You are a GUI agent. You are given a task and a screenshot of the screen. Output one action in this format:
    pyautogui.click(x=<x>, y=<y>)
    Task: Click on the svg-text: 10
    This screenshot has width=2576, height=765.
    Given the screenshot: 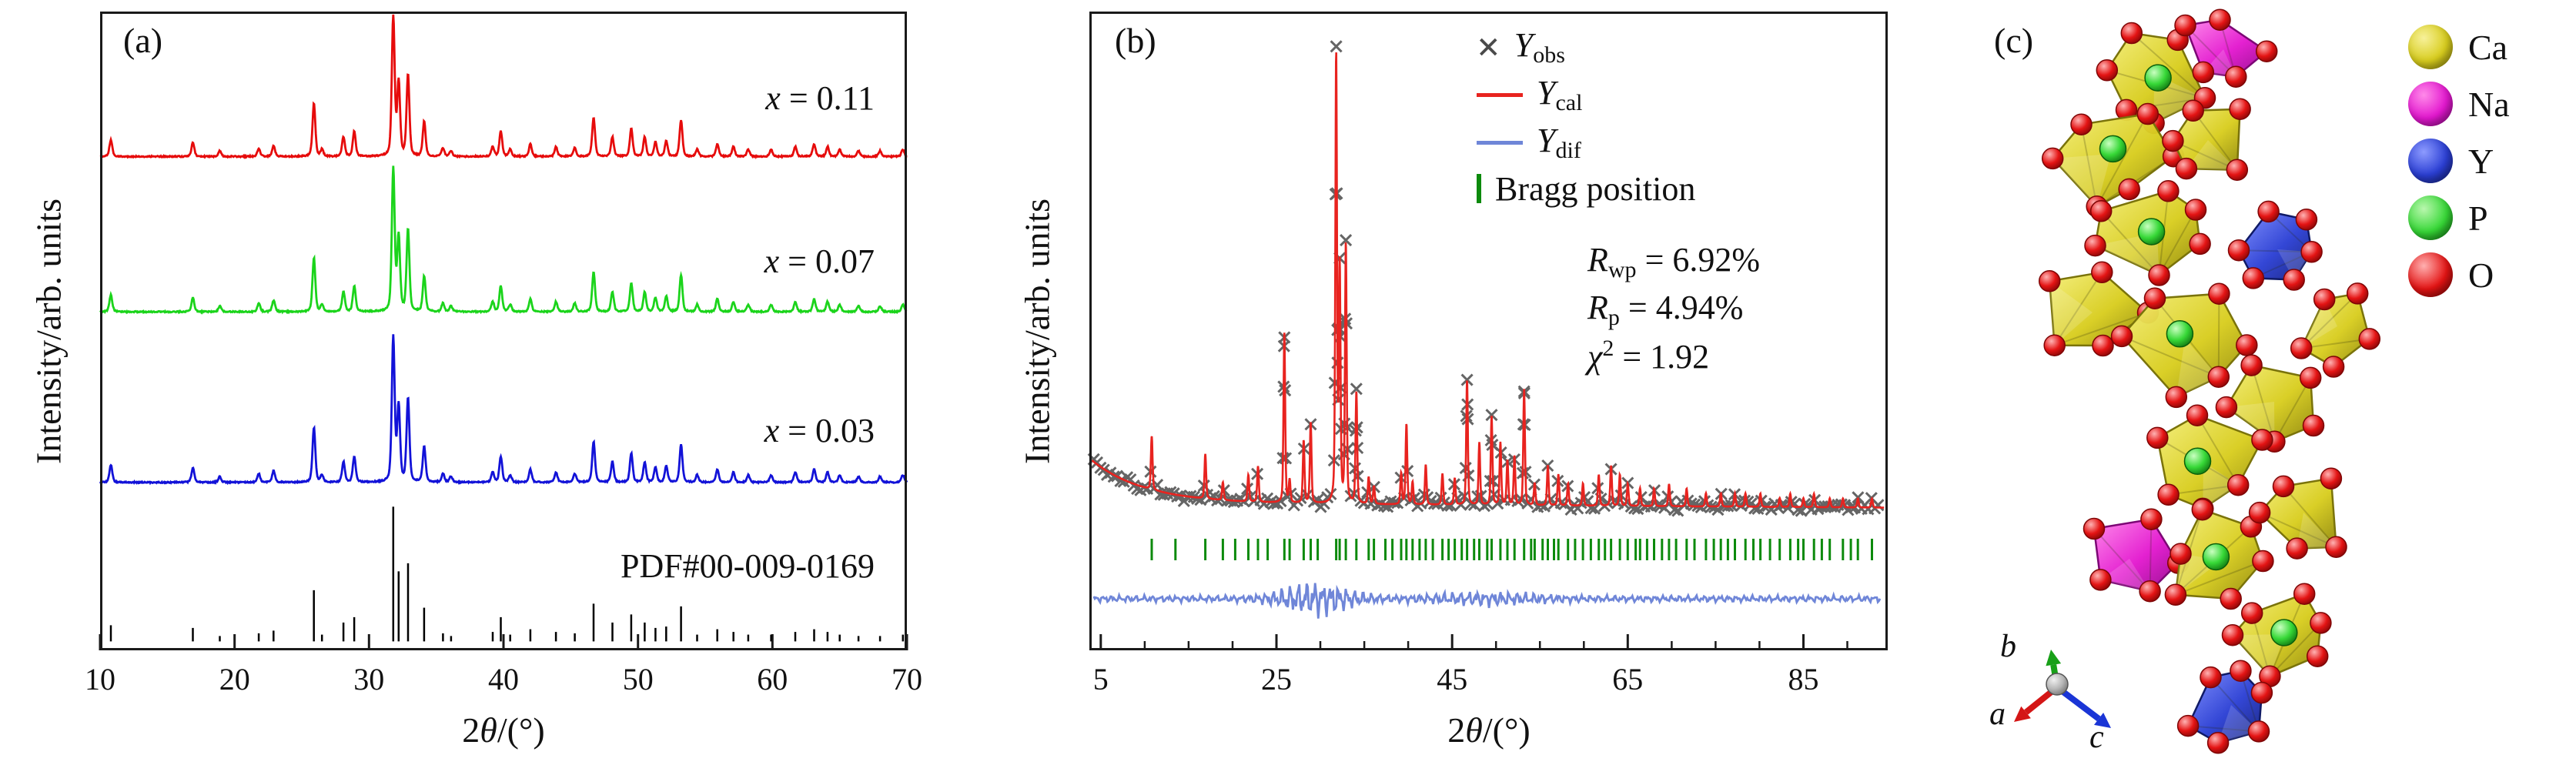 What is the action you would take?
    pyautogui.click(x=100, y=679)
    